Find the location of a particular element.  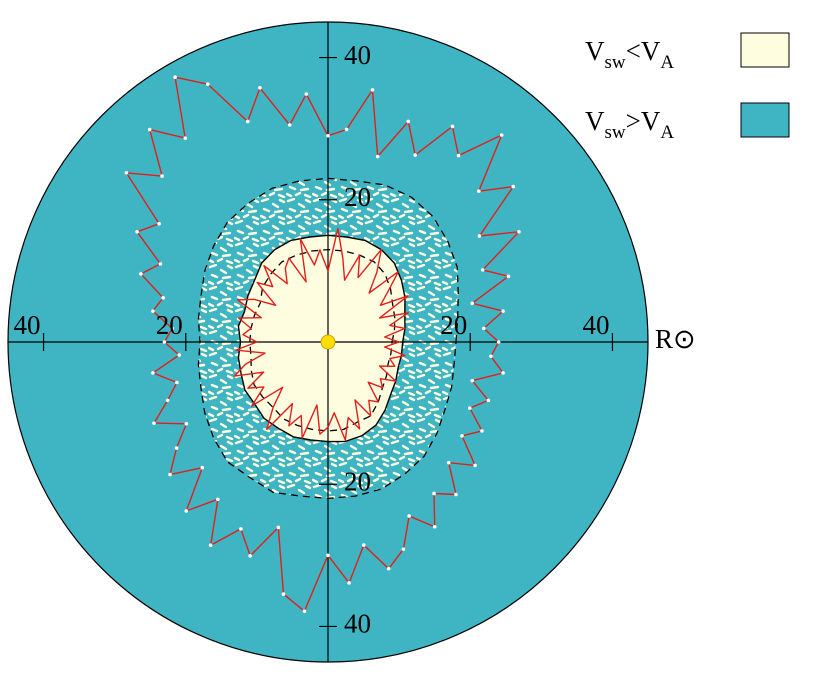

legend-label: Vsw<VA is located at coordinates (629, 54).